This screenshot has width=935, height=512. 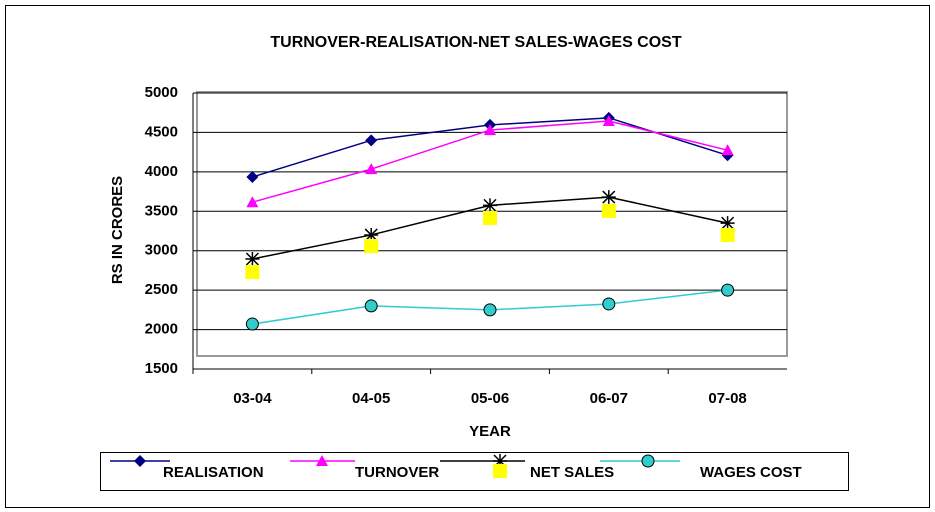 What do you see at coordinates (751, 472) in the screenshot?
I see `legend-label: WAGES COST` at bounding box center [751, 472].